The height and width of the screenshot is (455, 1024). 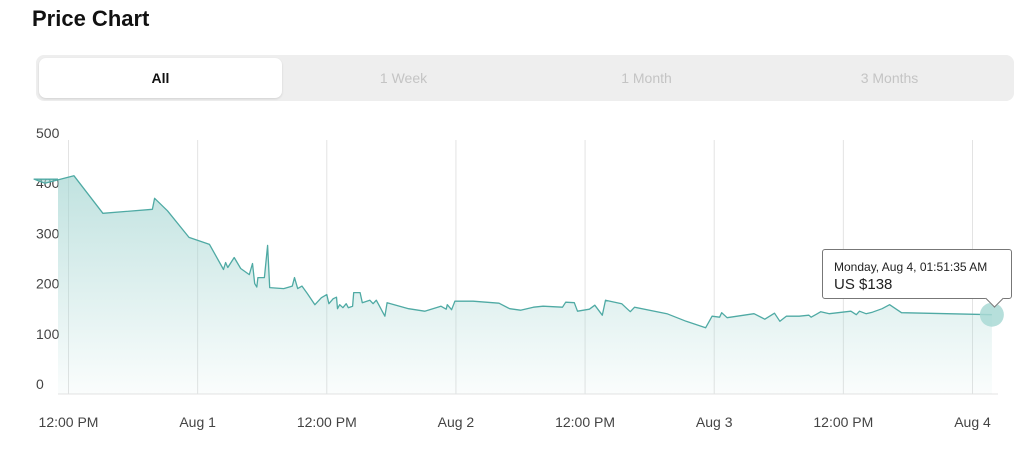 I want to click on tab-1-week: 1 Week, so click(x=403, y=78).